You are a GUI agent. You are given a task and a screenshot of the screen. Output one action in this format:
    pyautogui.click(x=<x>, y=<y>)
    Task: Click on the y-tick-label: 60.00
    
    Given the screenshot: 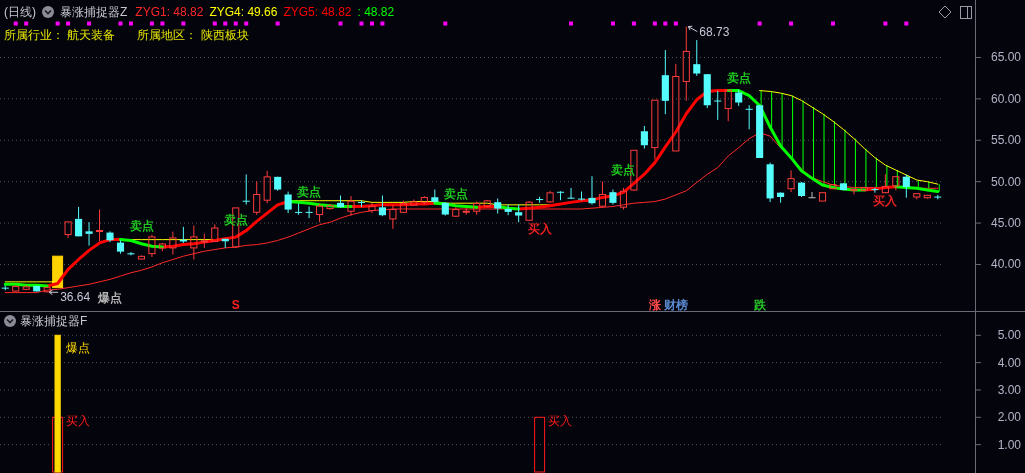 What is the action you would take?
    pyautogui.click(x=1005, y=98)
    